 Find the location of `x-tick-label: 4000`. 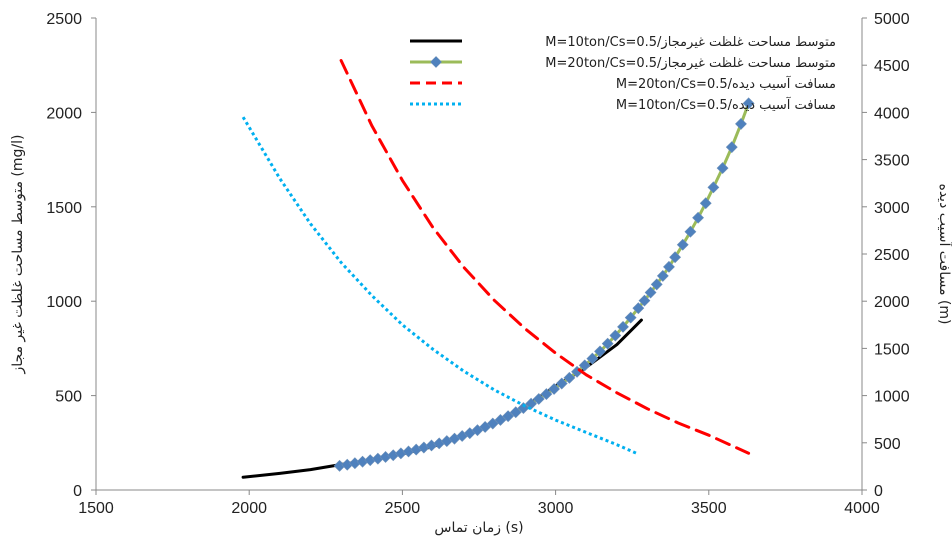

x-tick-label: 4000 is located at coordinates (862, 508).